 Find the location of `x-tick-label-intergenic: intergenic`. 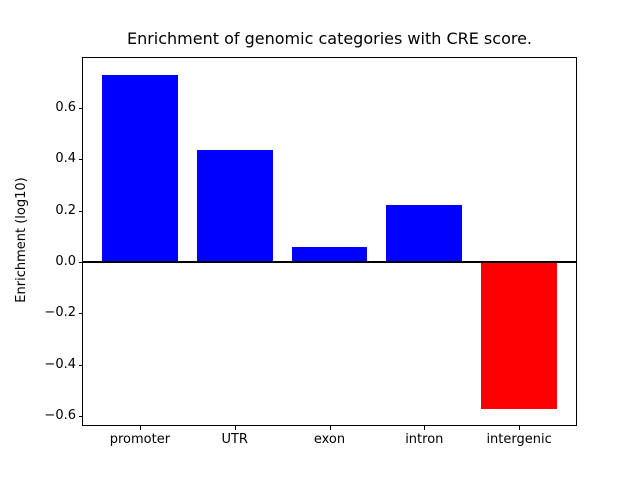

x-tick-label-intergenic: intergenic is located at coordinates (519, 439).